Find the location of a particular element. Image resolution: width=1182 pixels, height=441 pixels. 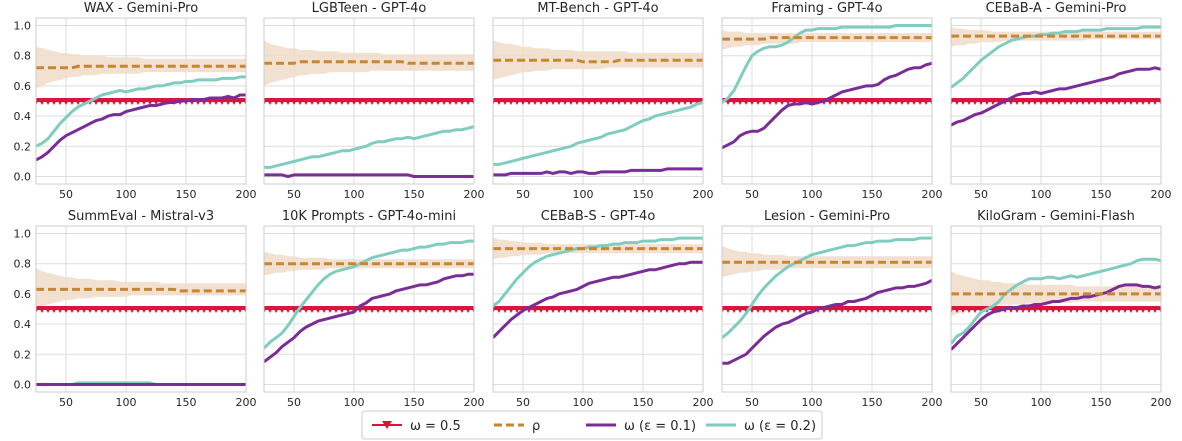

y-tick-label: 0.0 is located at coordinates (23, 176).